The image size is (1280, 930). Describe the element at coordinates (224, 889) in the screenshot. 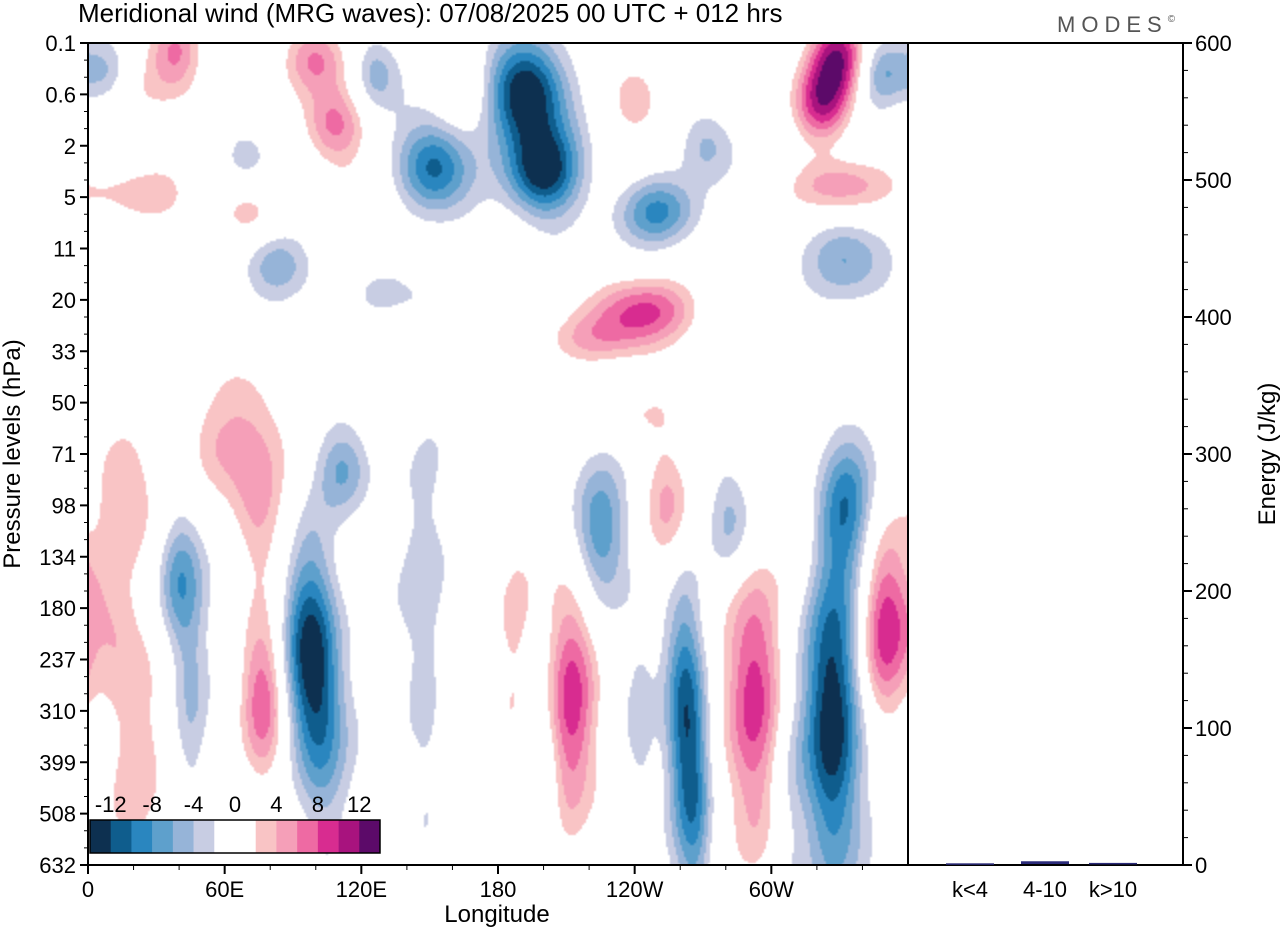

I see `x-tick-label: 60E` at that location.